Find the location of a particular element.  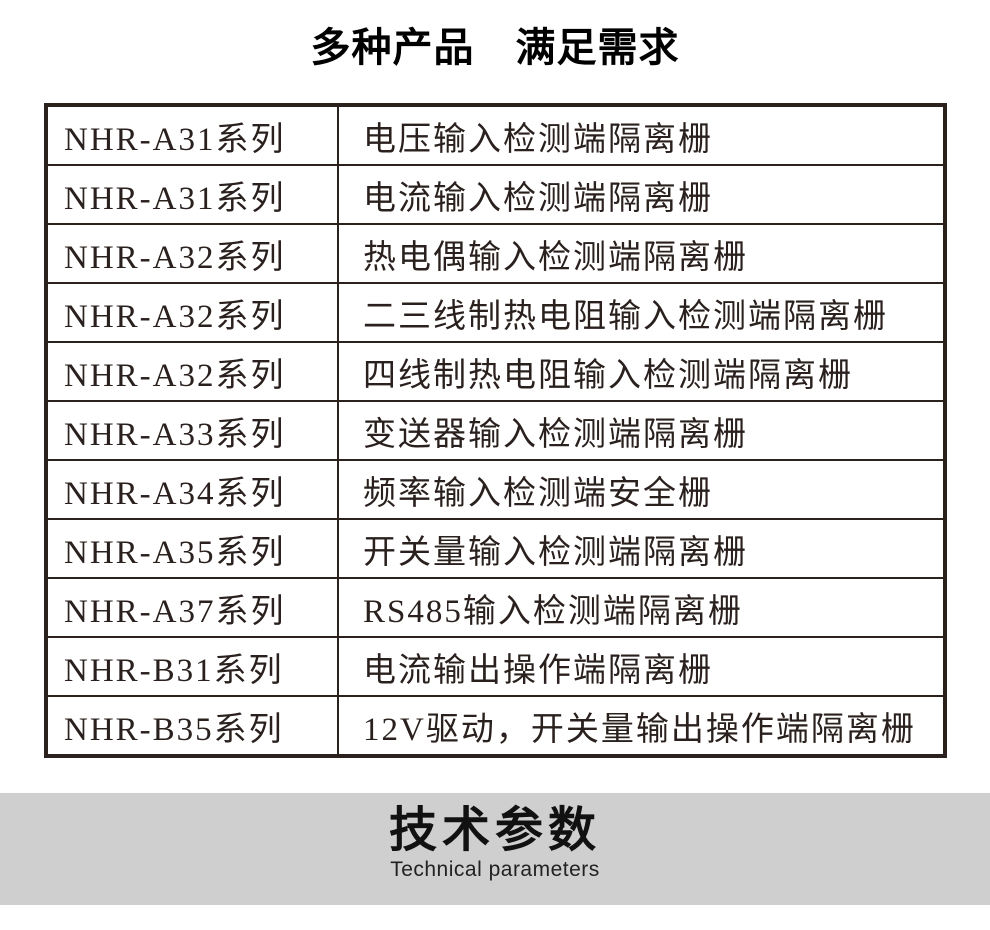

table-row: NHR-A31系列 电流输入检测端隔离栅 is located at coordinates (495, 195).